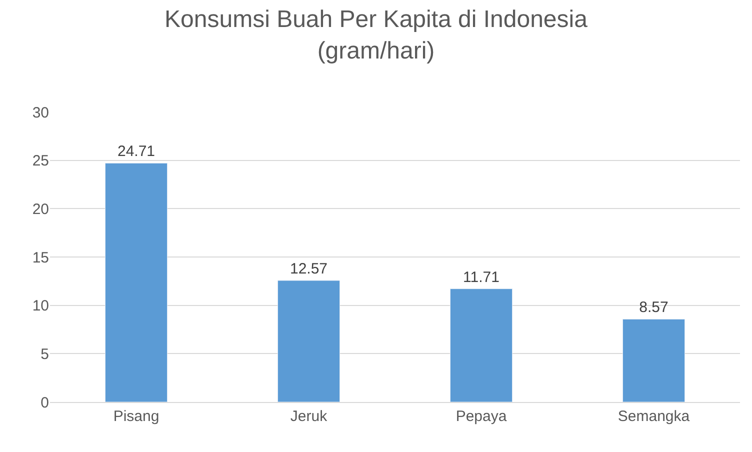  What do you see at coordinates (653, 307) in the screenshot?
I see `data-label: 8.57` at bounding box center [653, 307].